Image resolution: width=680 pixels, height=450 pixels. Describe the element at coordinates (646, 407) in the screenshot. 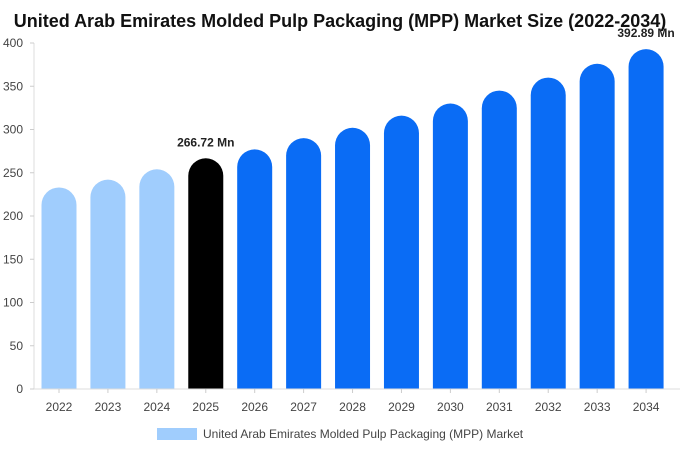

I see `x-tick-label: 2034` at that location.